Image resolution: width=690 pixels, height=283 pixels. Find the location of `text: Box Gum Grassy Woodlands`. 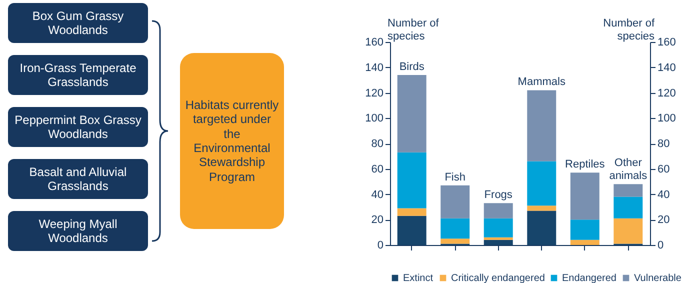

text: Box Gum Grassy Woodlands is located at coordinates (78, 23).